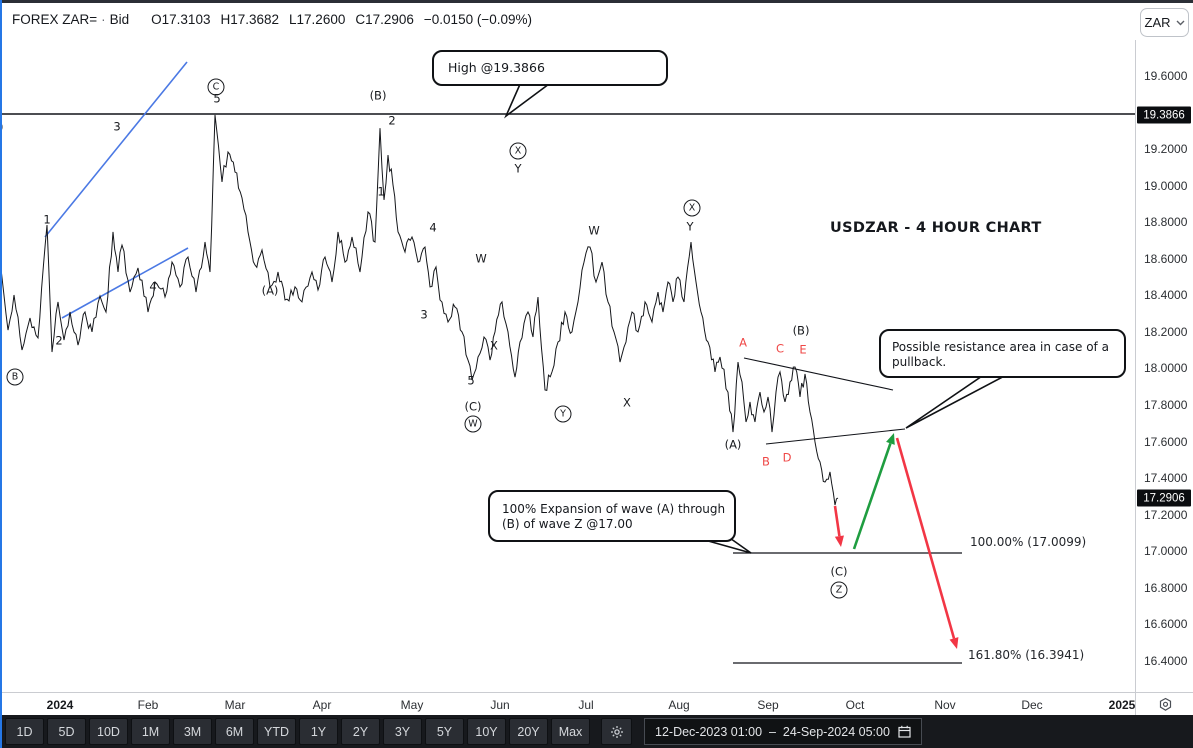 The height and width of the screenshot is (748, 1193). What do you see at coordinates (1166, 185) in the screenshot?
I see `price-tick-19.0000: 19.0000` at bounding box center [1166, 185].